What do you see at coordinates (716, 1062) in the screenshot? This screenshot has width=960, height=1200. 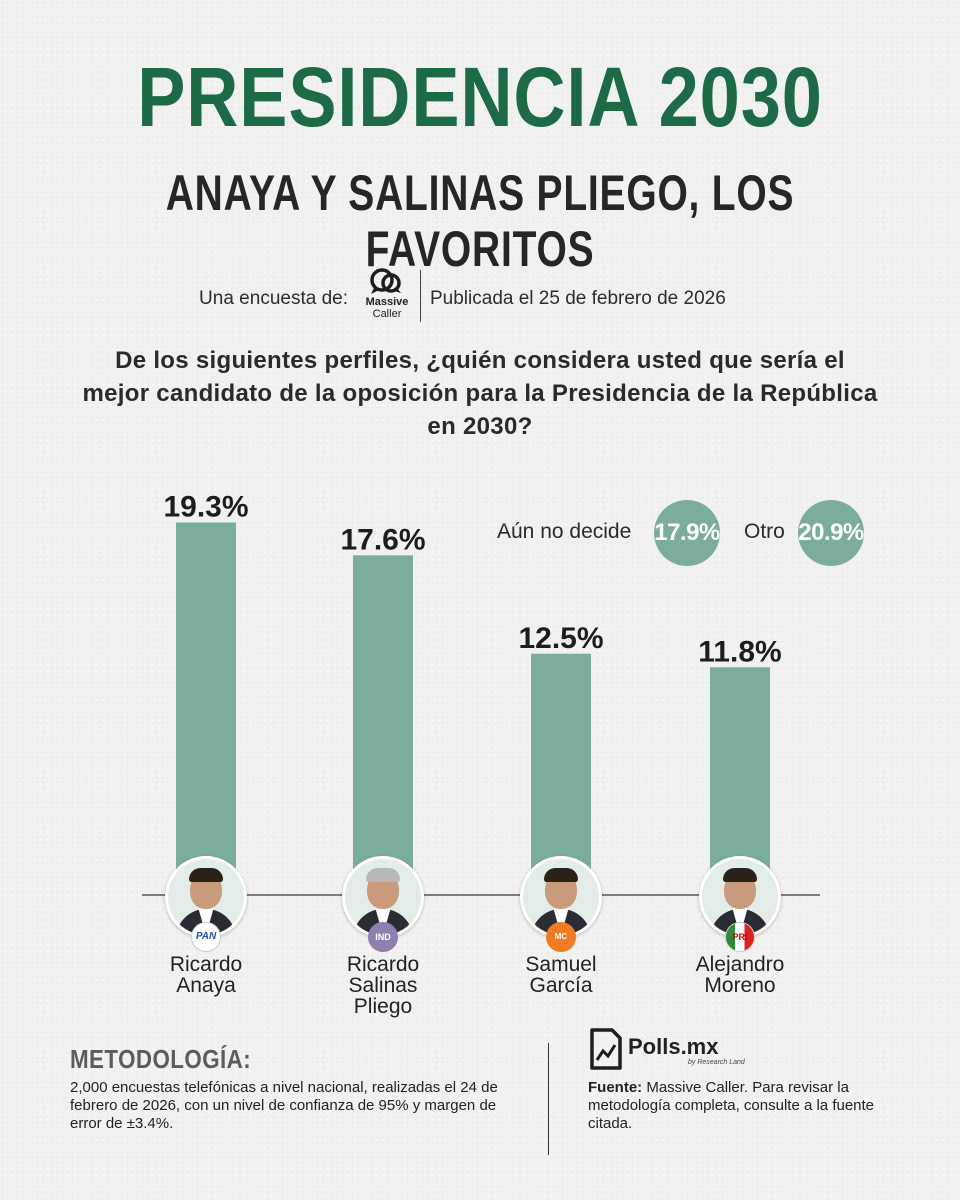 I see `polls-mx-tagline: by Research Land` at bounding box center [716, 1062].